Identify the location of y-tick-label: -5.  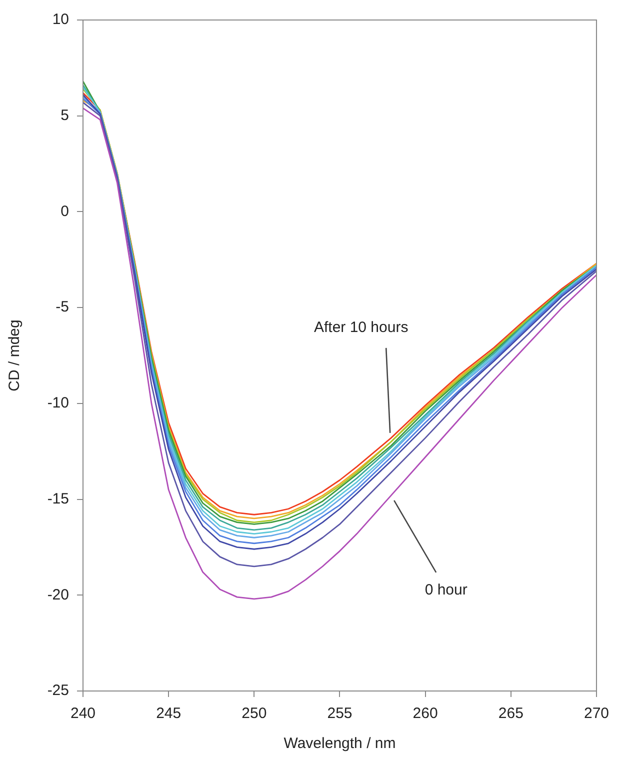
(62, 307).